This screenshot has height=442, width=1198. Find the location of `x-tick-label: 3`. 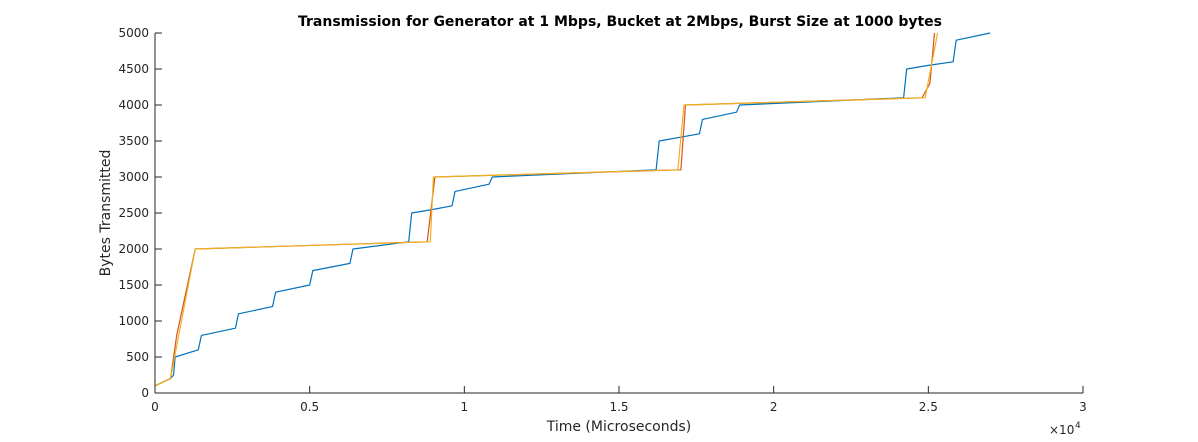

x-tick-label: 3 is located at coordinates (1083, 407).